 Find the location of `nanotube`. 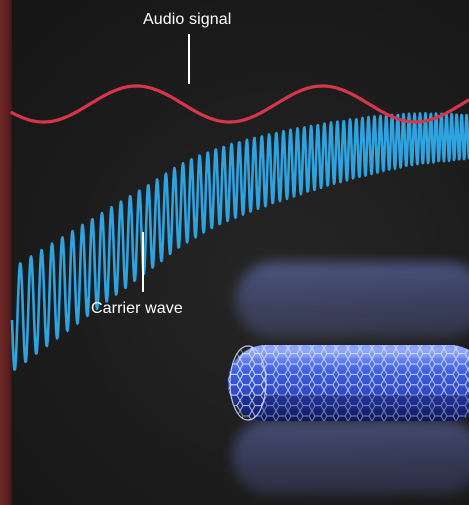

nanotube is located at coordinates (348, 383).